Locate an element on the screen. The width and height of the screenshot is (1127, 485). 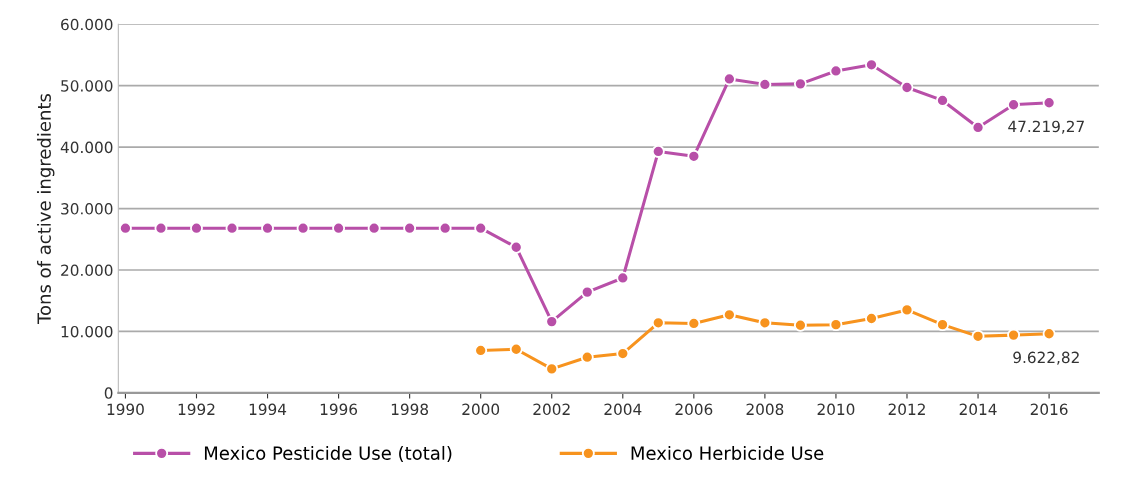
y-tick-label: 40.000 is located at coordinates (86, 147).